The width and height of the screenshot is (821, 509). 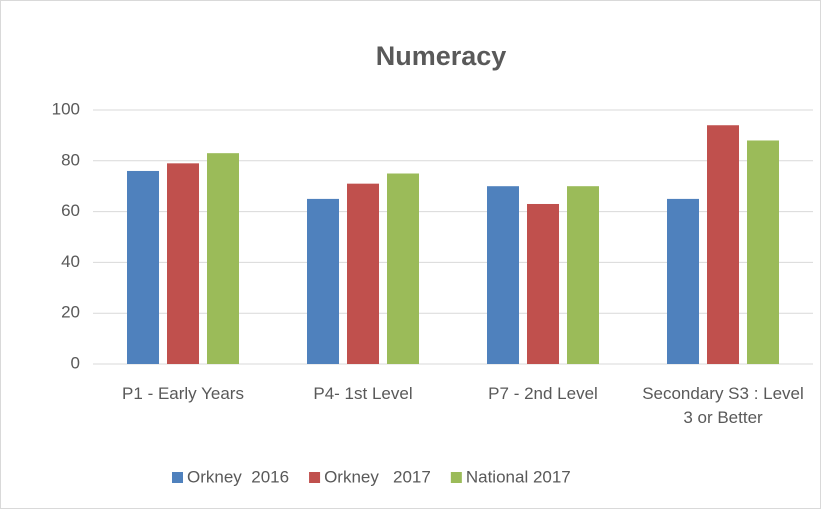 I want to click on y-tick-label: 0, so click(x=75, y=362).